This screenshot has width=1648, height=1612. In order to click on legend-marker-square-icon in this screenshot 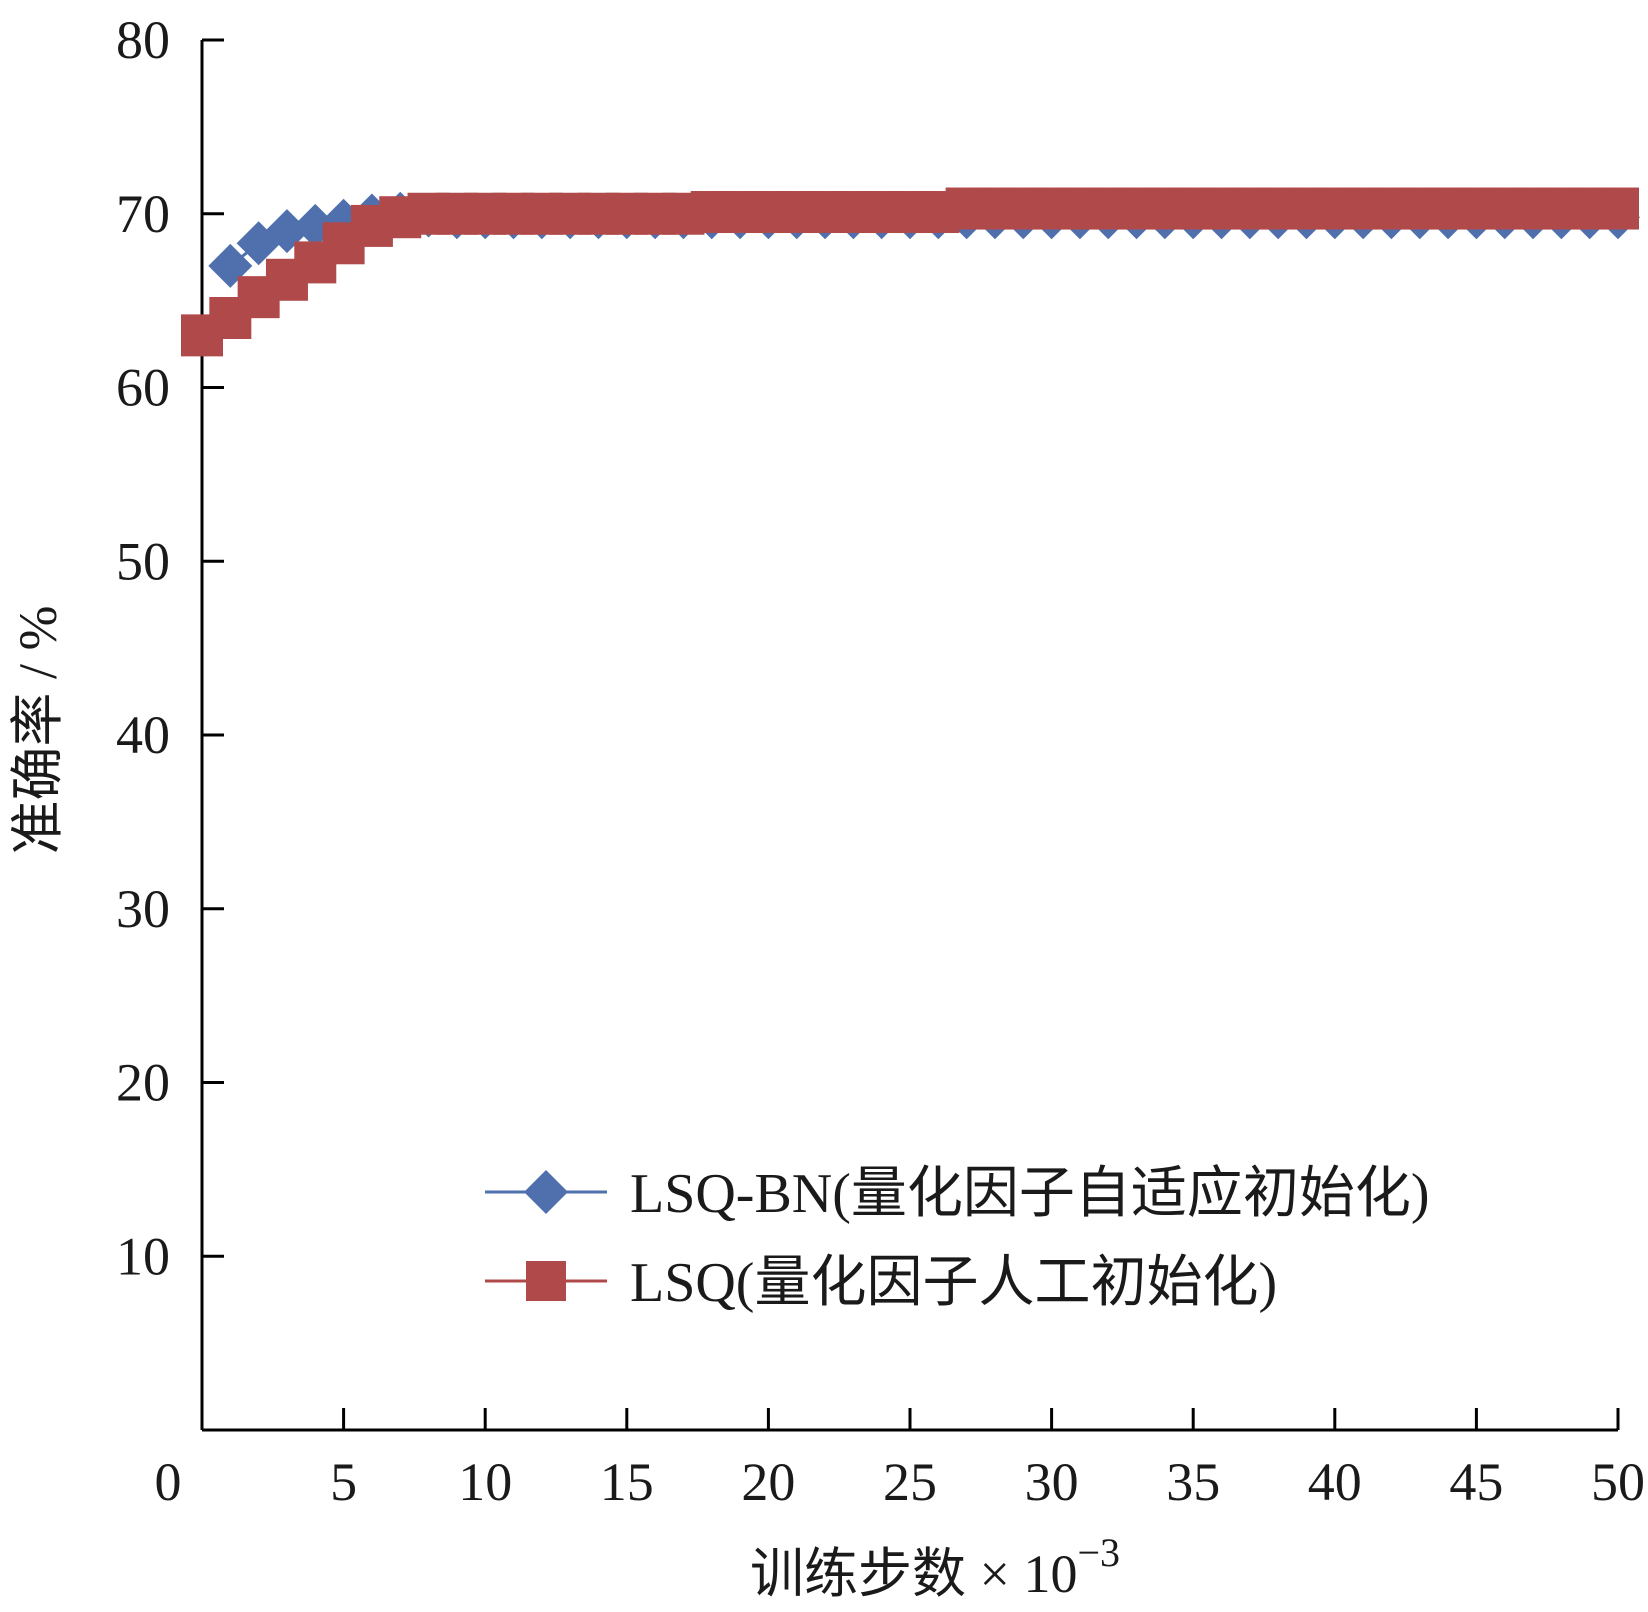, I will do `click(546, 1281)`.